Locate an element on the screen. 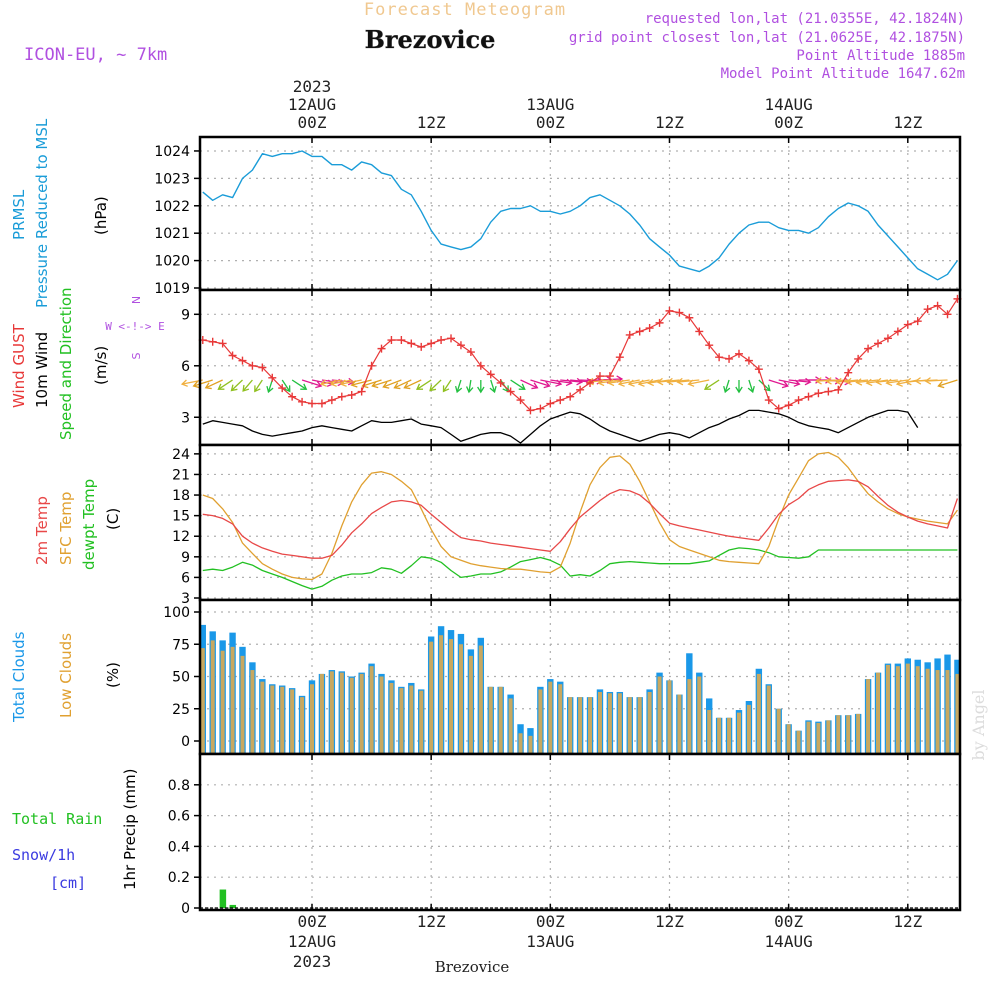 The width and height of the screenshot is (1000, 1000). rain-label: Total Rain is located at coordinates (57, 819).